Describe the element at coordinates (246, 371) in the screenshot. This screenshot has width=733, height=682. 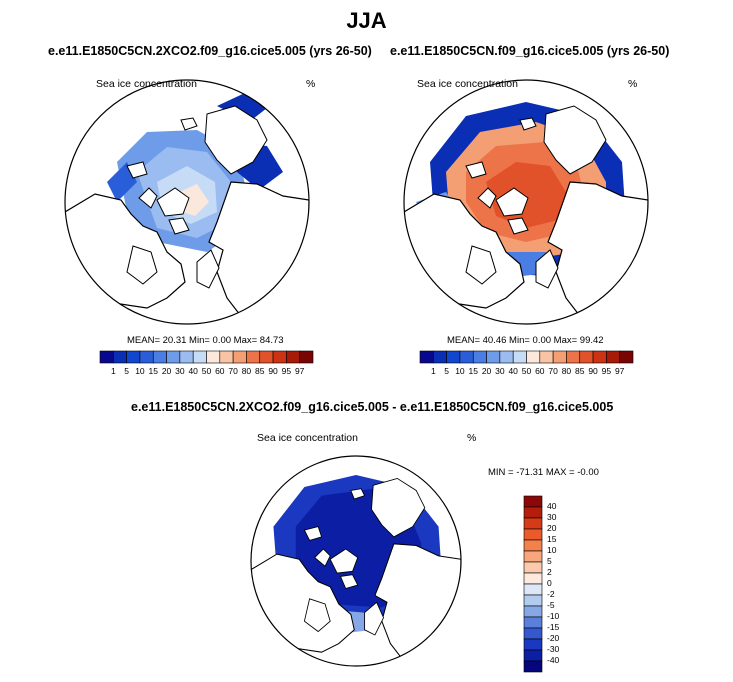
I see `colorbar-2xco2-tick-label: 80` at that location.